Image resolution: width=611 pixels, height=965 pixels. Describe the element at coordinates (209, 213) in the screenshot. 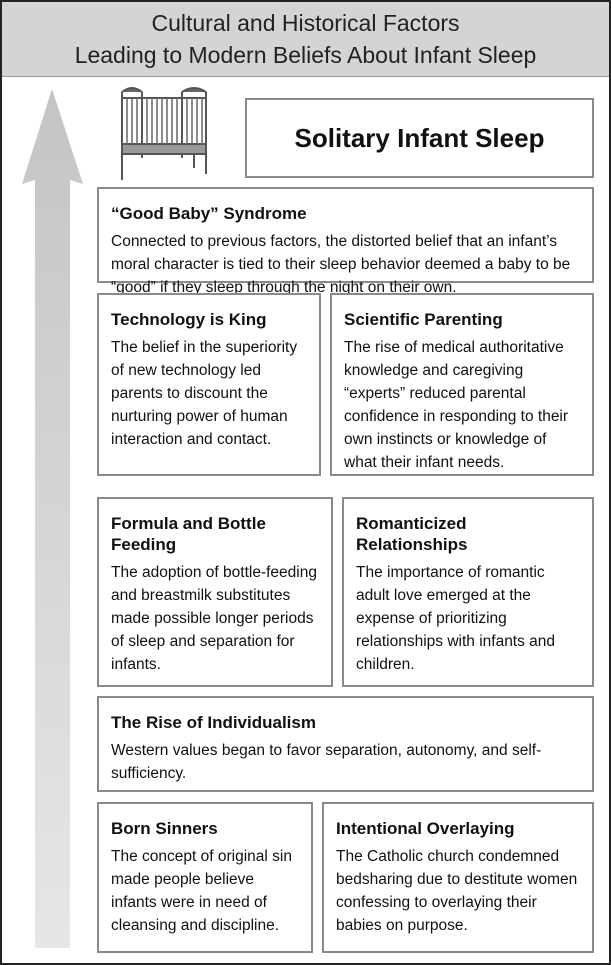

I see `factor-title: “Good Baby” Syndrome` at that location.